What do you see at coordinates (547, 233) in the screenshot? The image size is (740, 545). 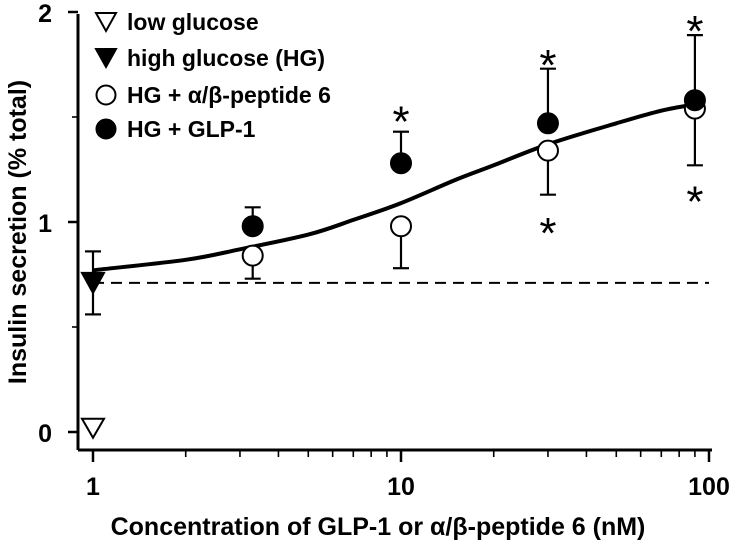 I see `significance-asterisk-2: *` at bounding box center [547, 233].